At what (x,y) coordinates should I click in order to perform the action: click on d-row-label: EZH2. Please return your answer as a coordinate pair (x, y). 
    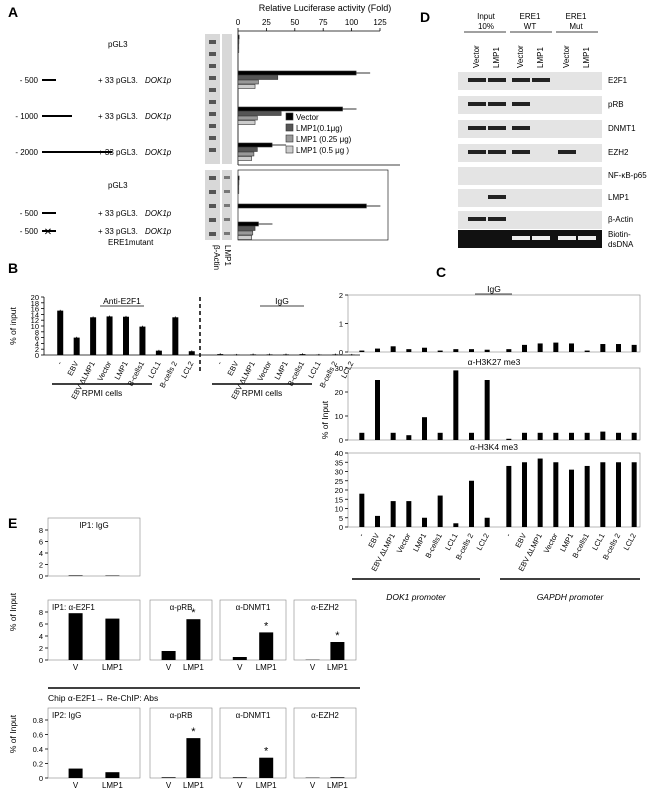
    Looking at the image, I should click on (618, 152).